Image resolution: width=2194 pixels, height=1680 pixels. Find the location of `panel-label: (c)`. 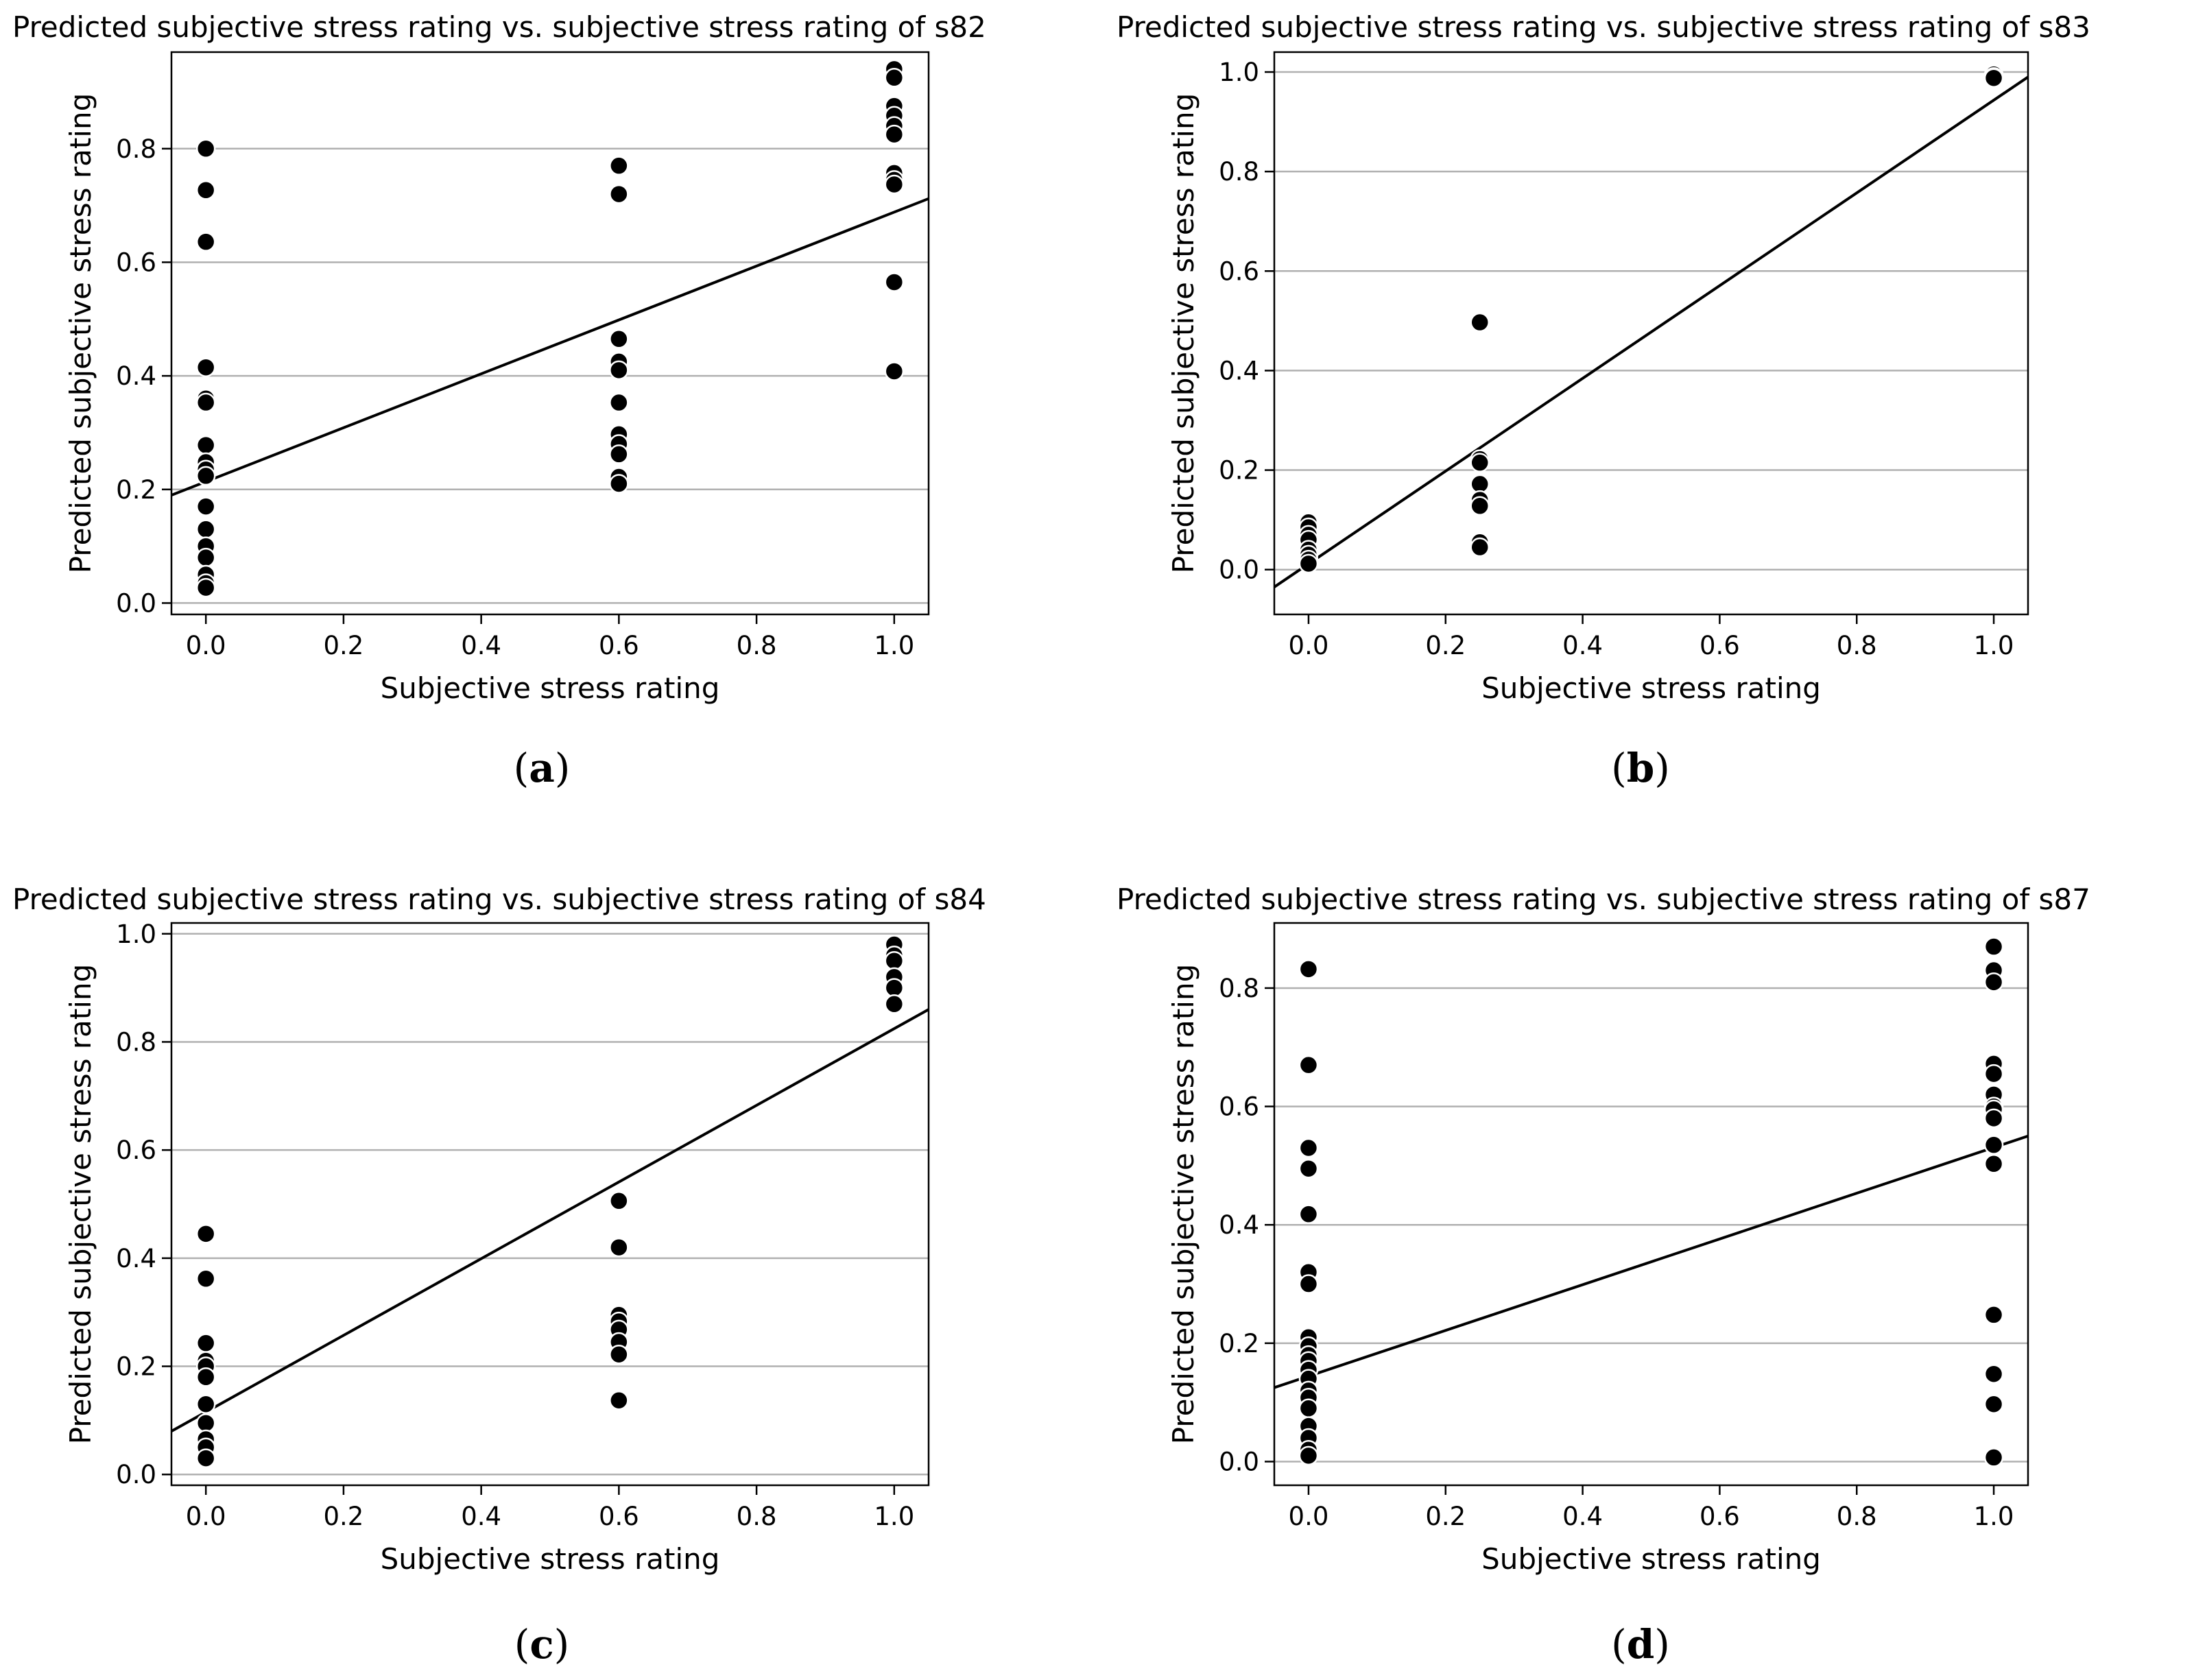

panel-label: (c) is located at coordinates (542, 1644).